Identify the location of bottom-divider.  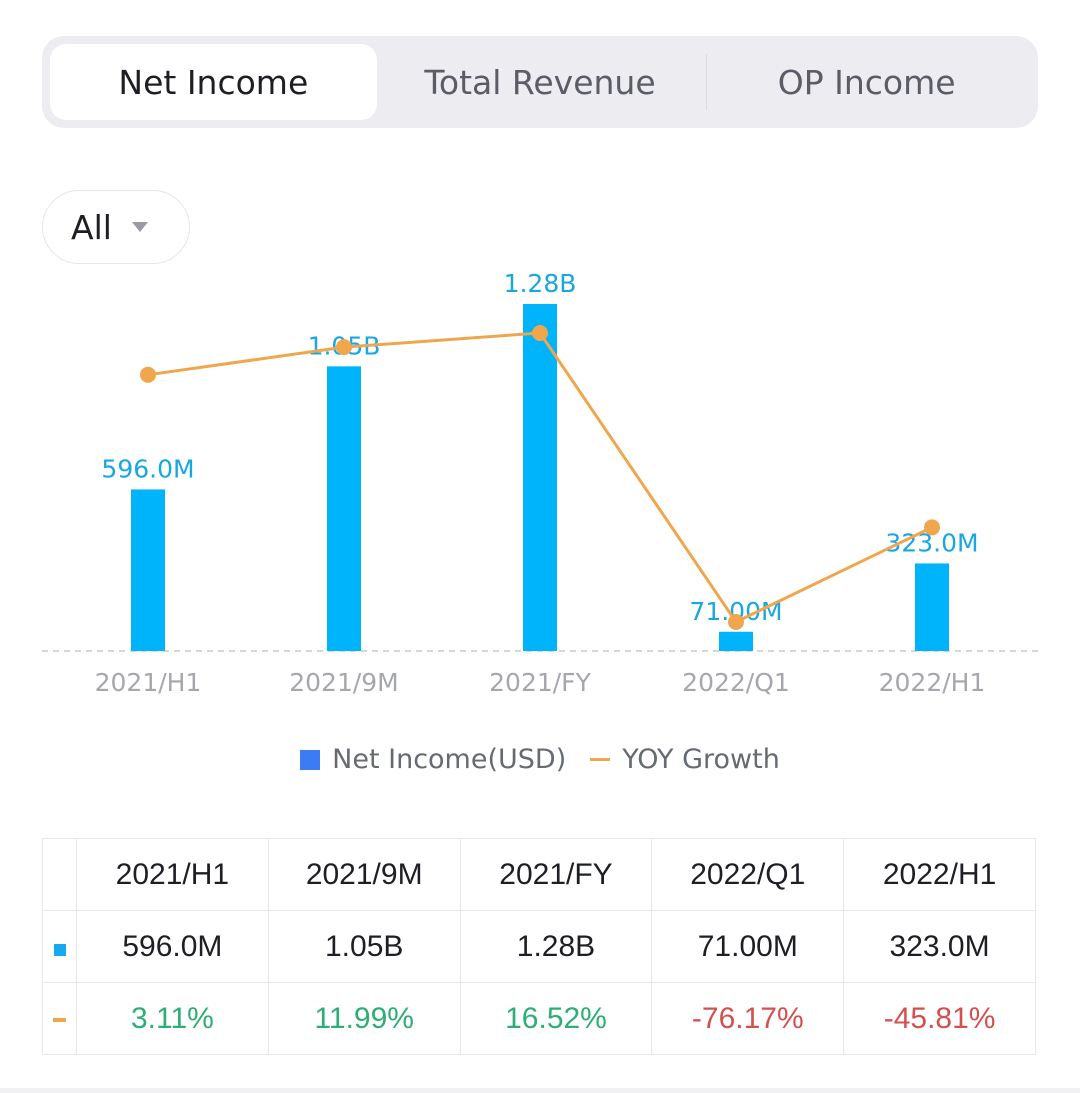
(540, 1090).